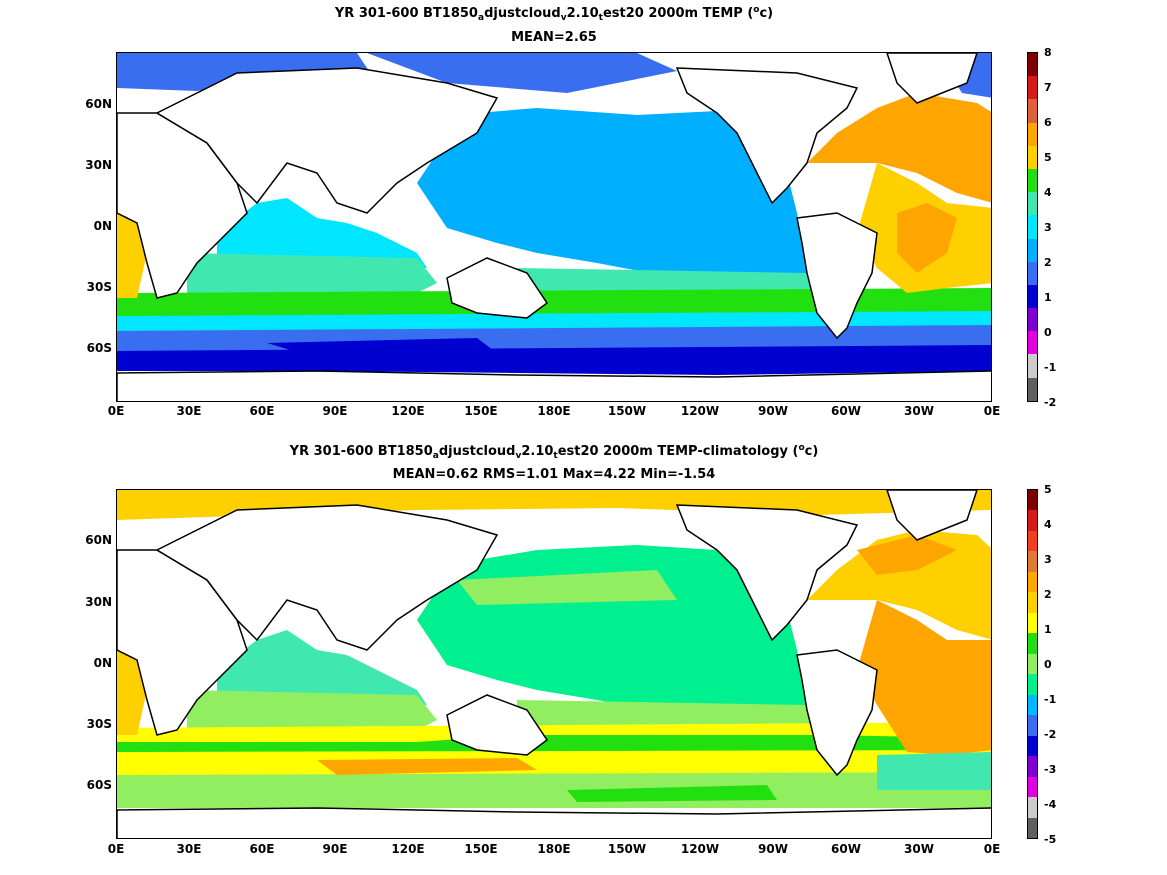 This screenshot has height=875, width=1167. Describe the element at coordinates (1050, 402) in the screenshot. I see `panel1-colorbar-label: -2` at that location.